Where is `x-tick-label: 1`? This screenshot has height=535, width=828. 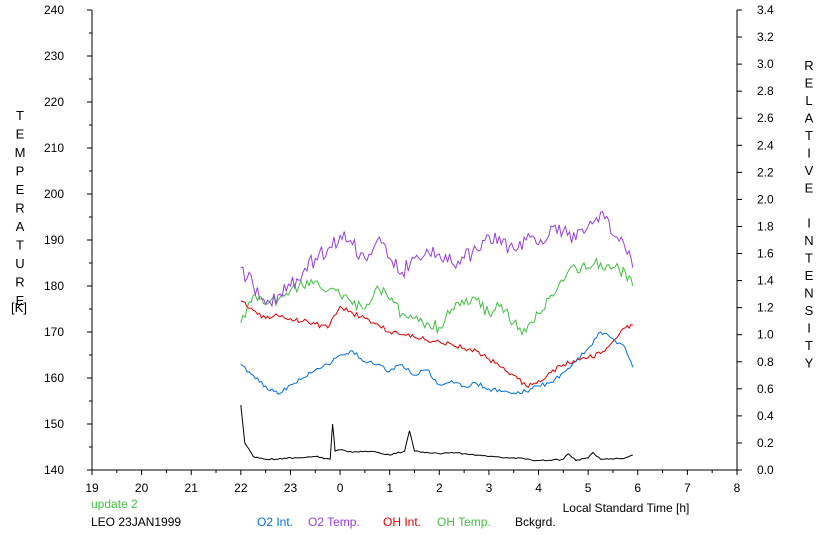 x-tick-label: 1 is located at coordinates (389, 488).